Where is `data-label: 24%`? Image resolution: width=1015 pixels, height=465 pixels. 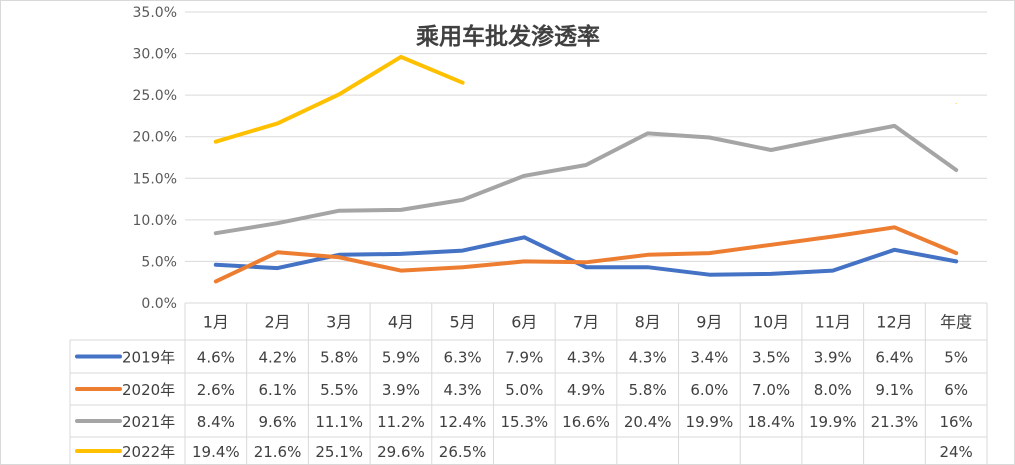 data-label: 24% is located at coordinates (955, 452).